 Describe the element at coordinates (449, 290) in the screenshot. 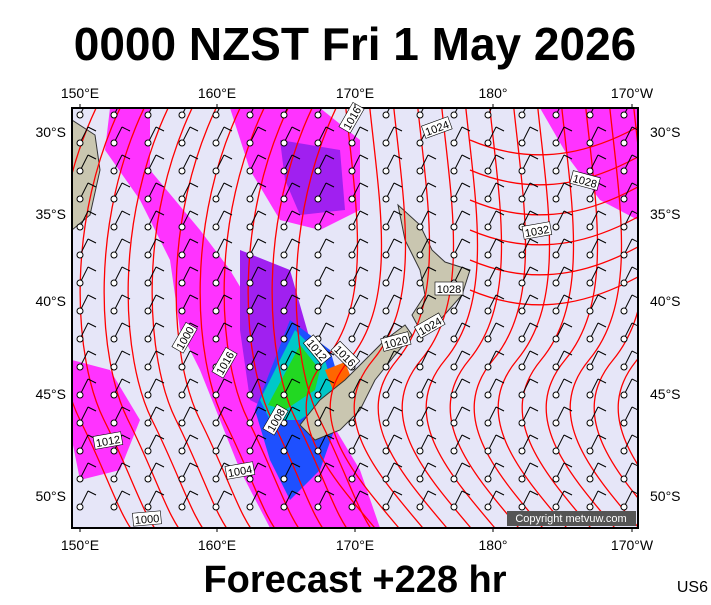

I see `isobar-label-text: 1028` at that location.